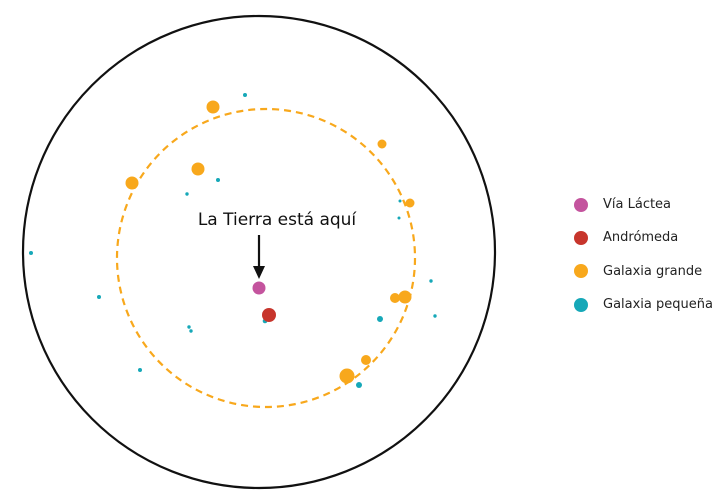 This screenshot has height=504, width=713. I want to click on legend-item-small-galaxy: Galaxia pequeña, so click(643, 304).